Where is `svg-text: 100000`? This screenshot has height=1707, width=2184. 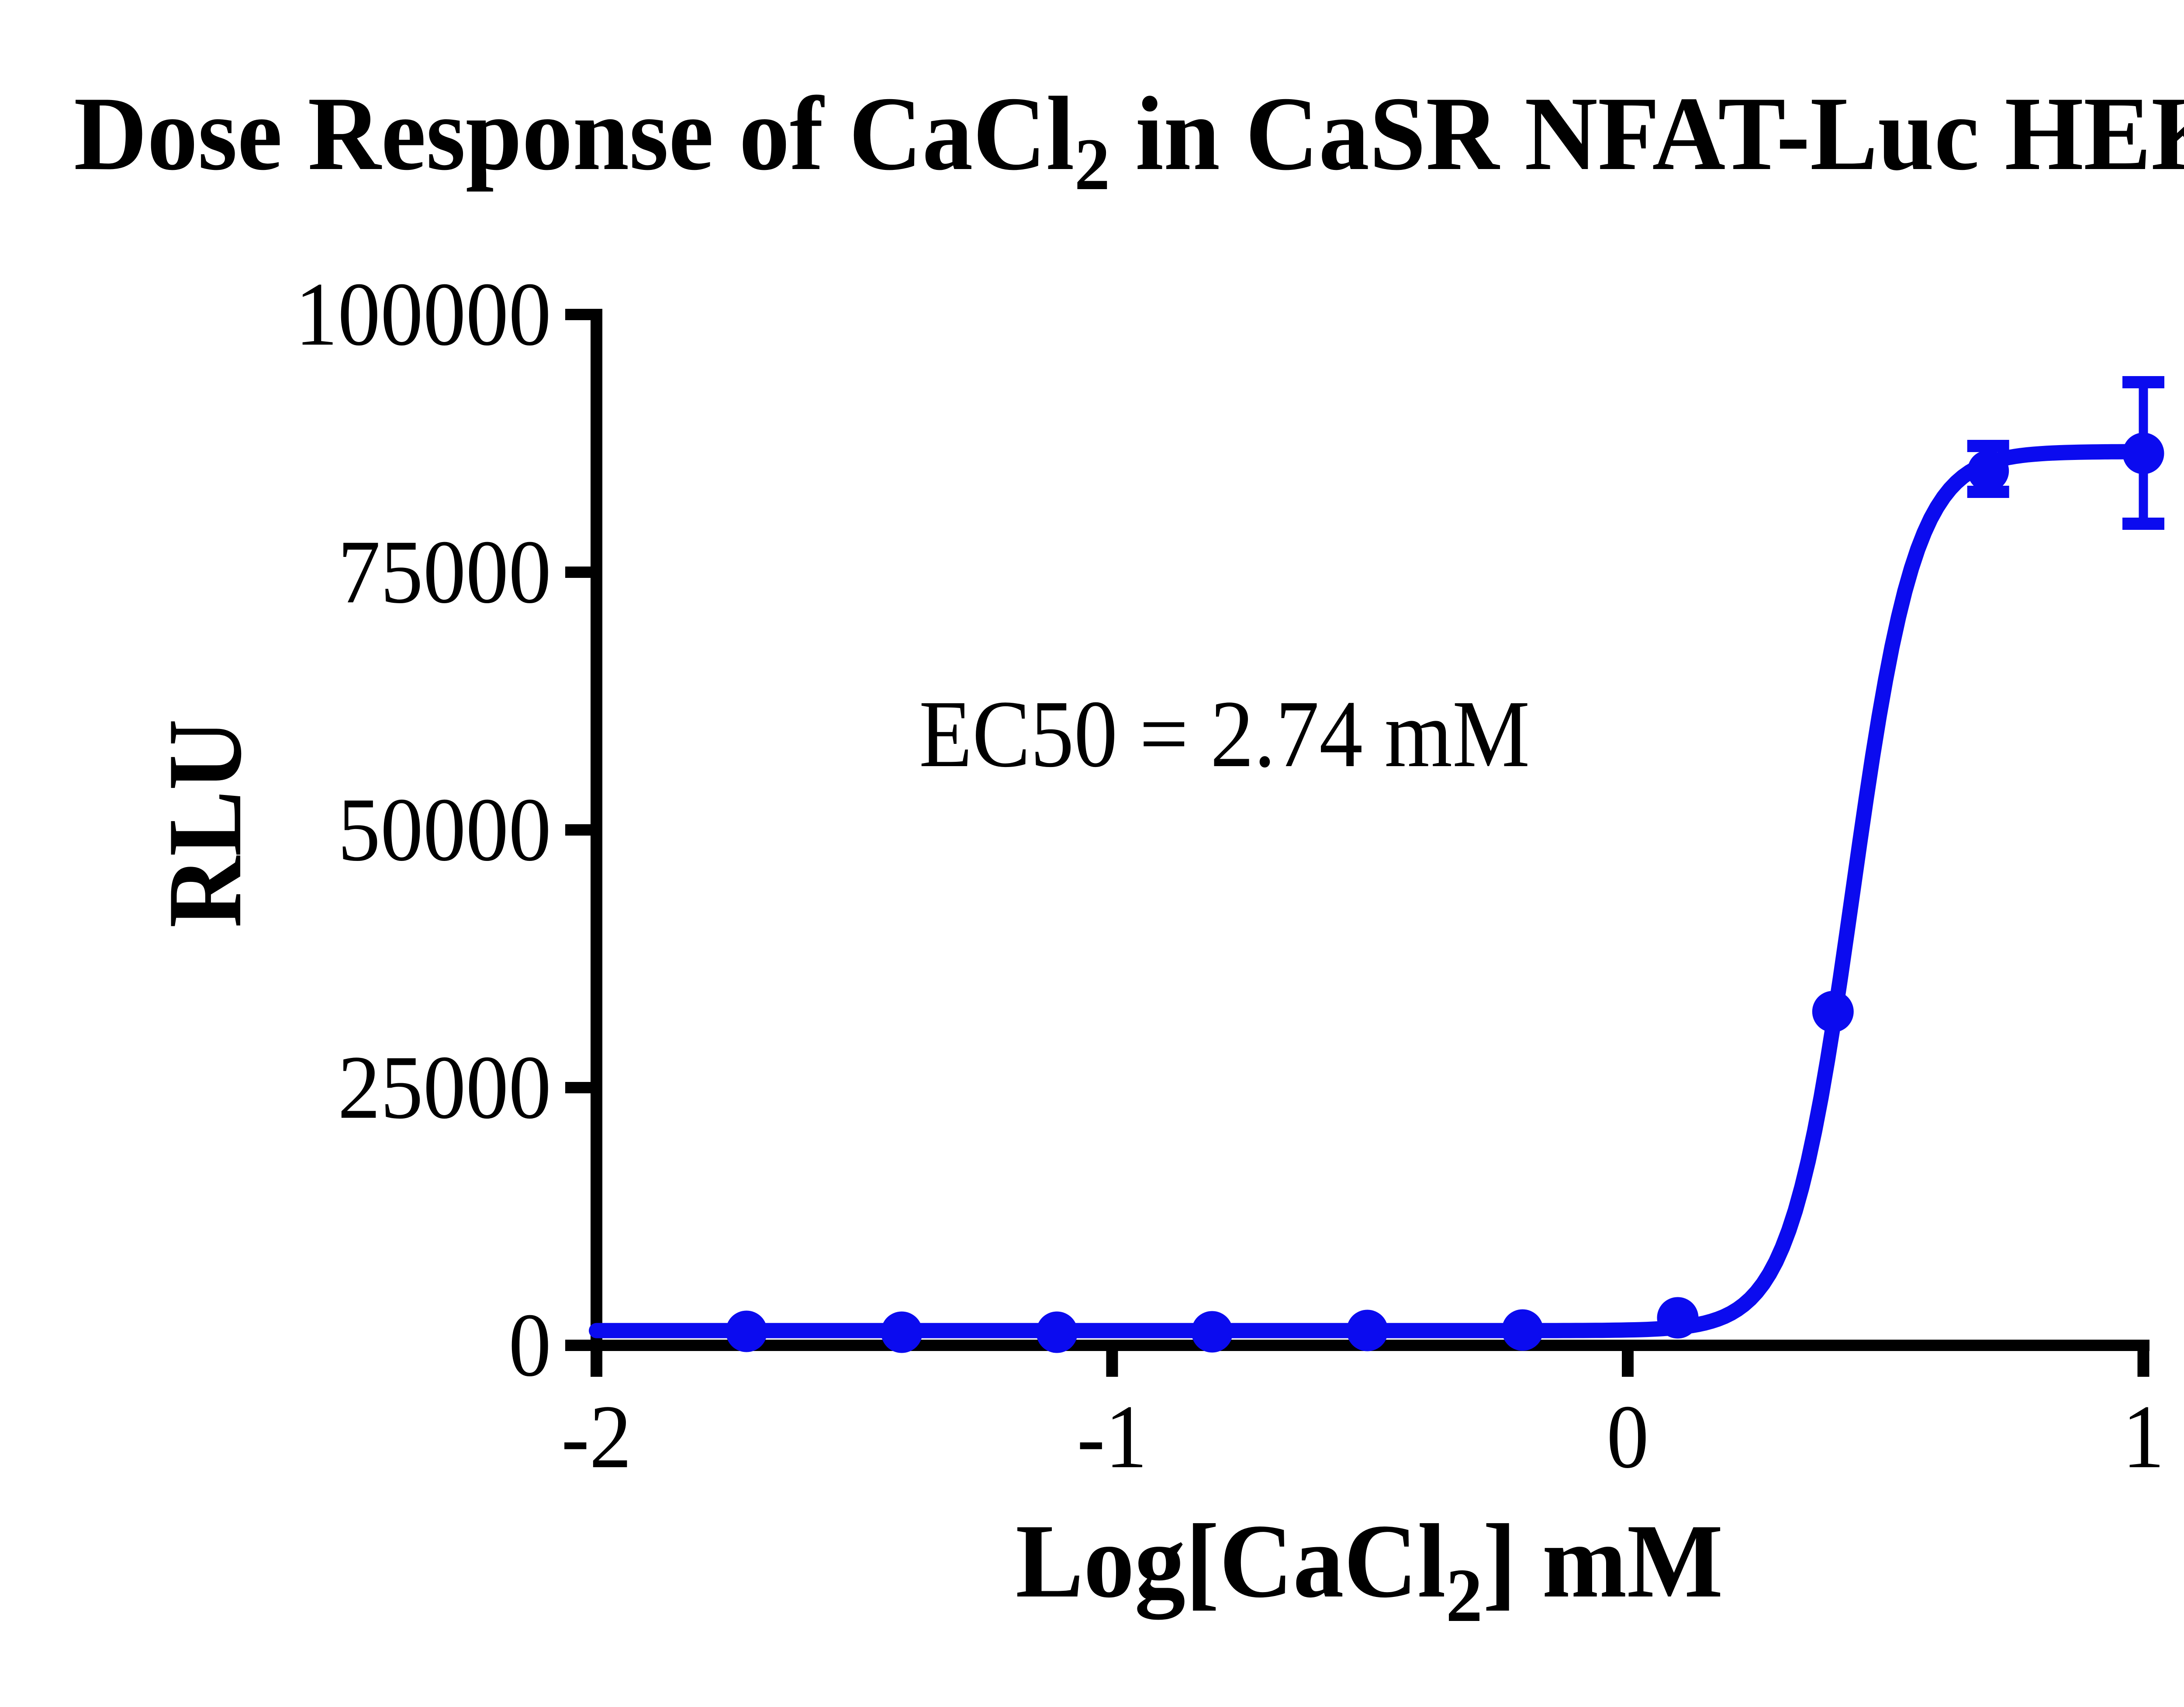
svg-text: 100000 is located at coordinates (423, 314).